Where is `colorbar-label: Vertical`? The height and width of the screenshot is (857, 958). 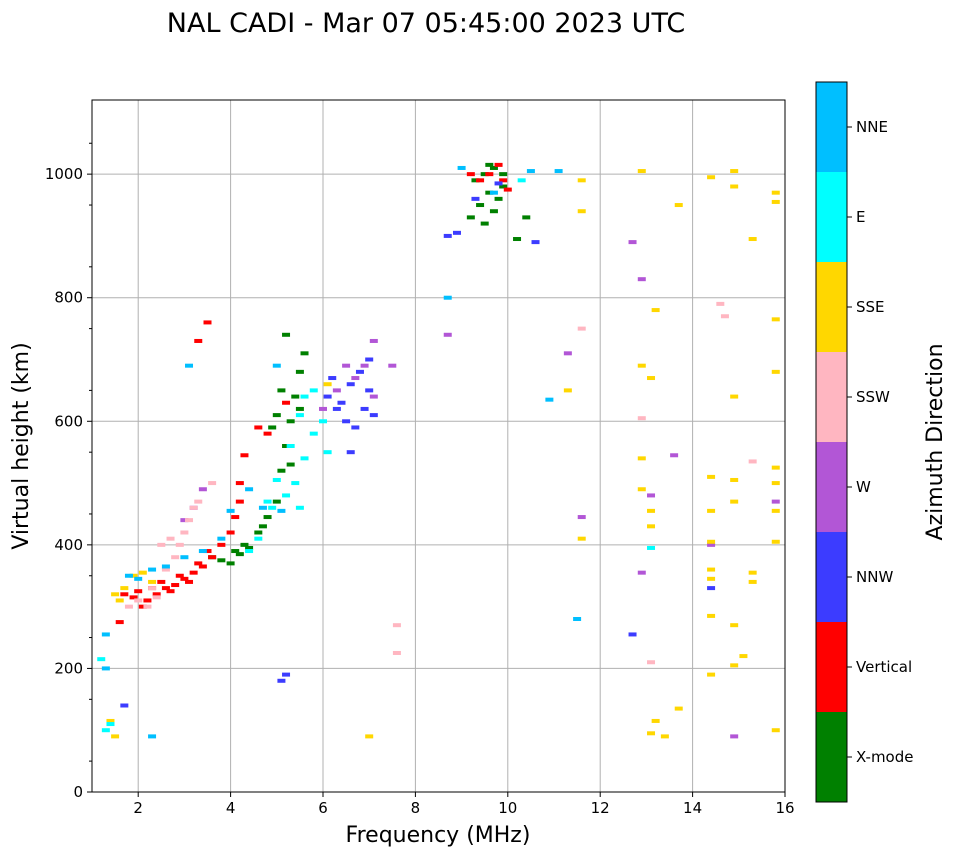 colorbar-label: Vertical is located at coordinates (884, 667).